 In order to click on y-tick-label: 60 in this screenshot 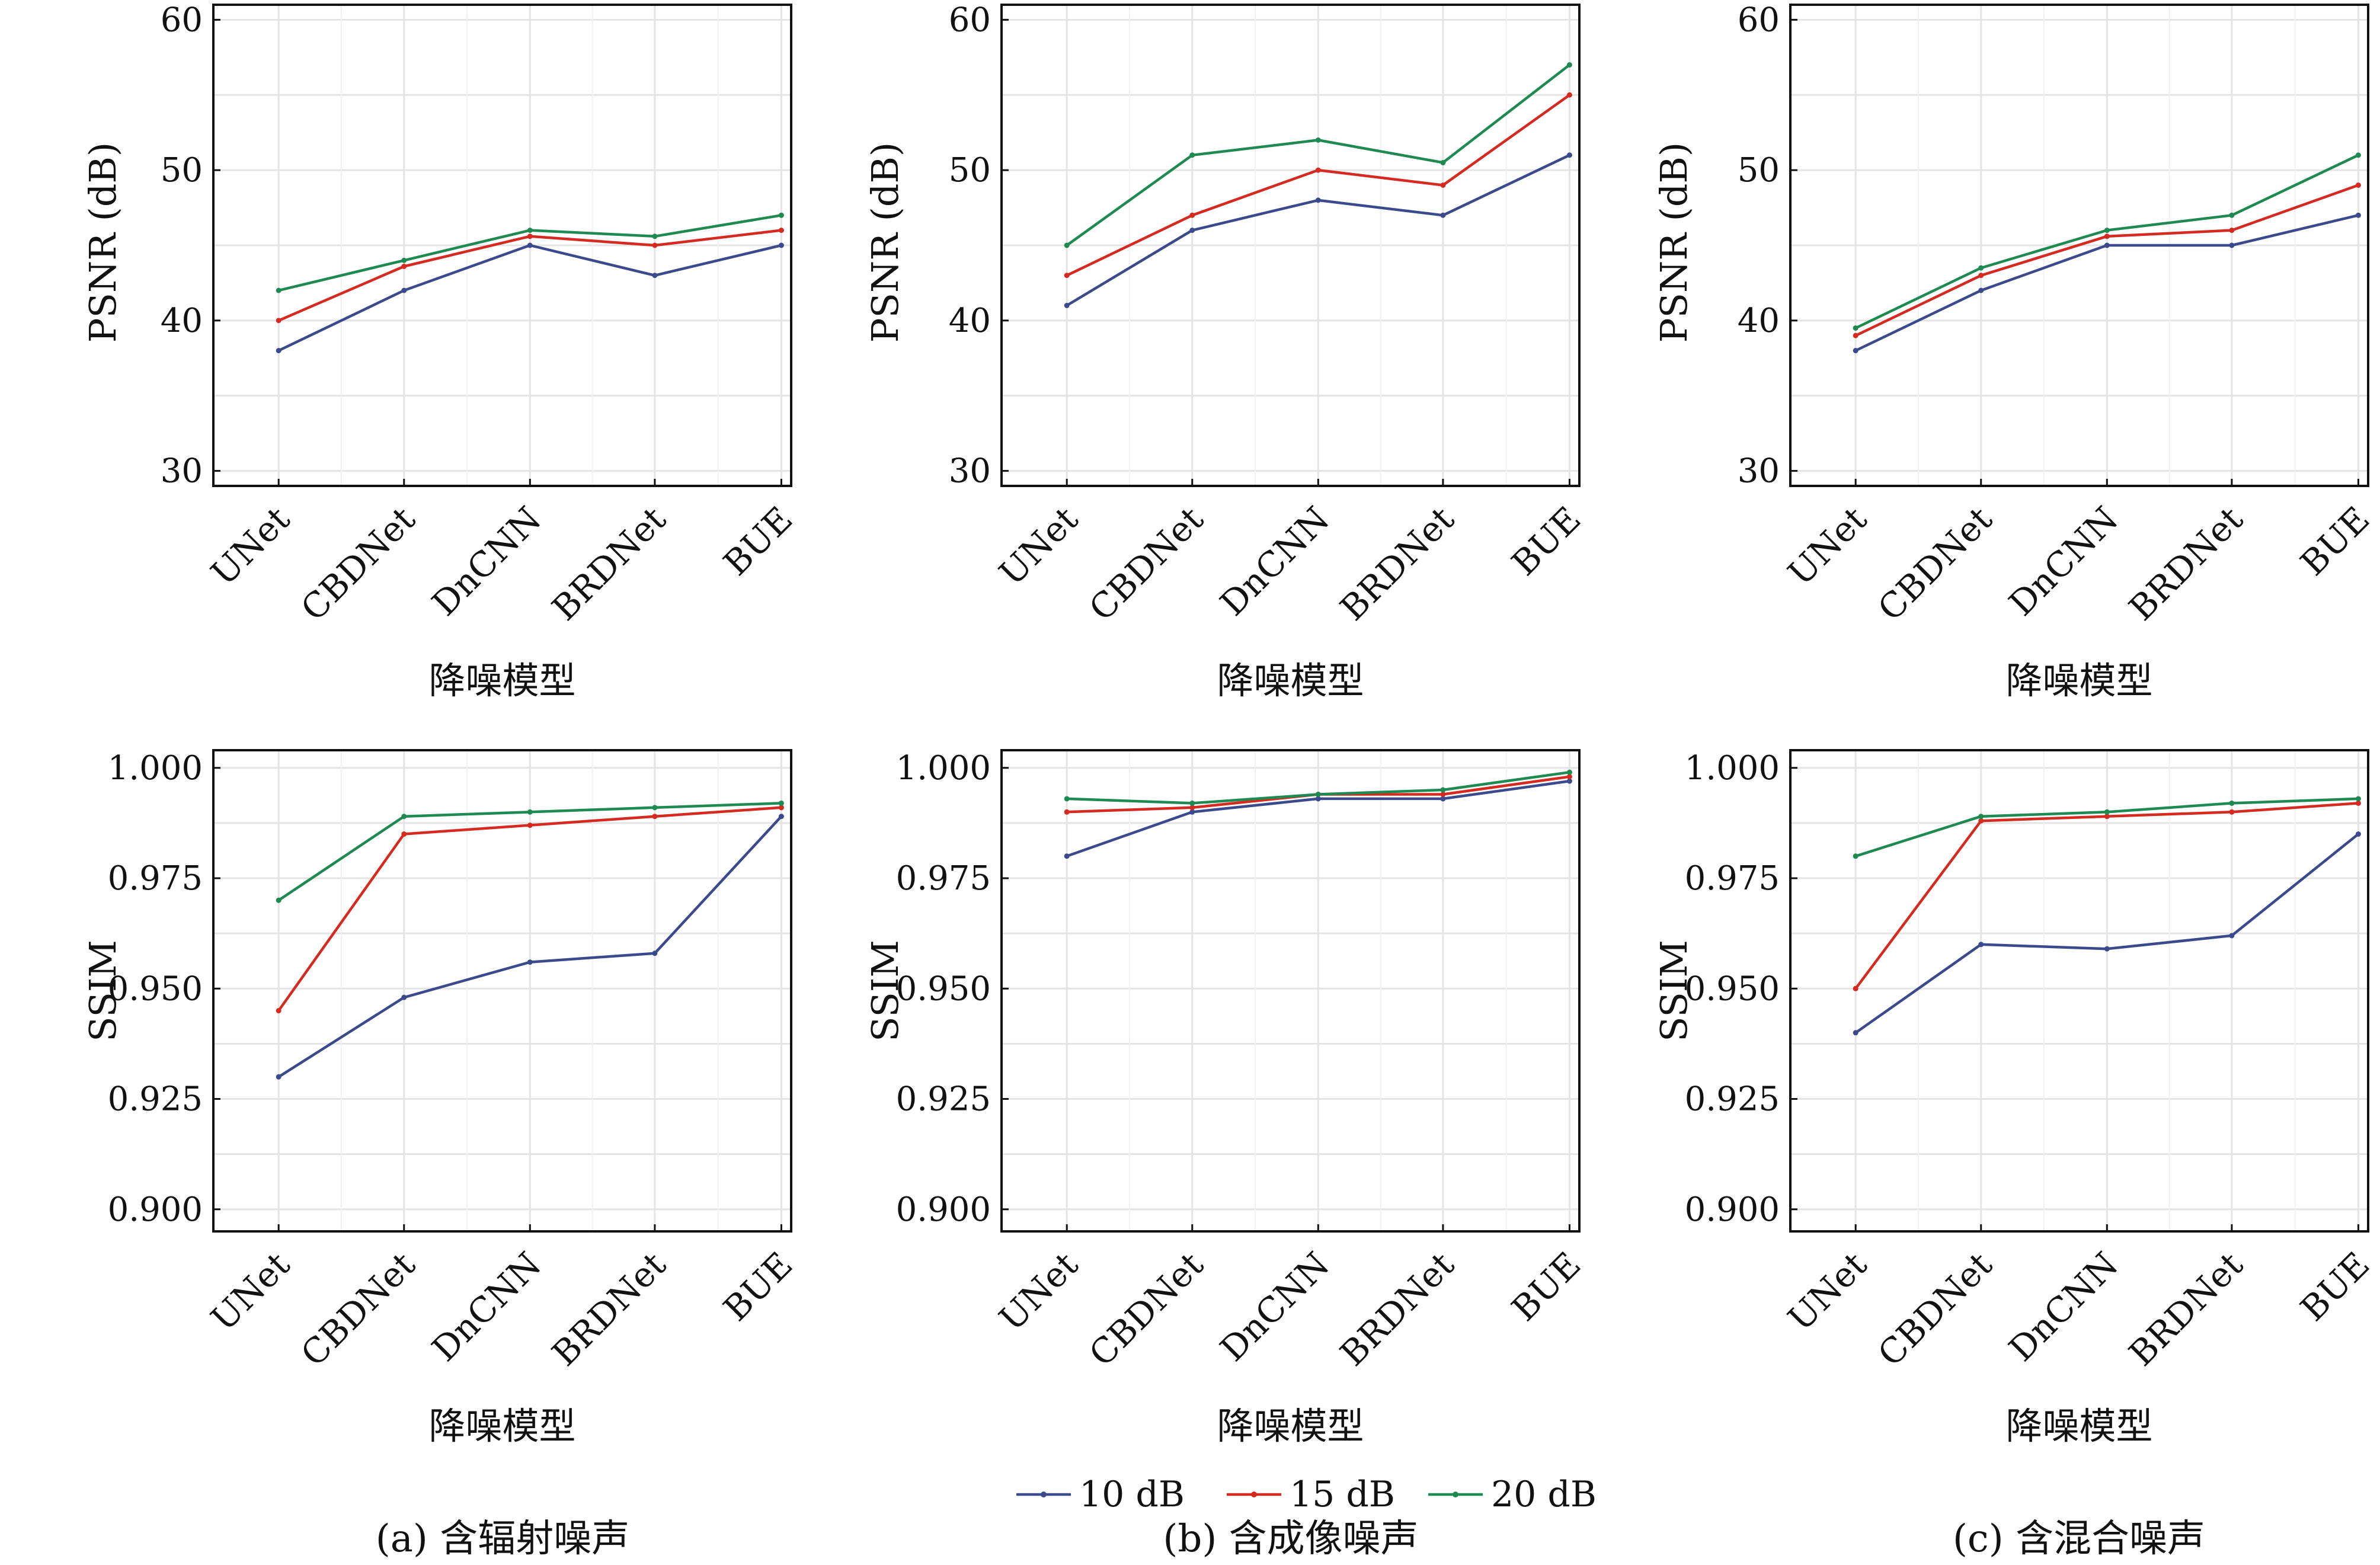, I will do `click(1759, 20)`.